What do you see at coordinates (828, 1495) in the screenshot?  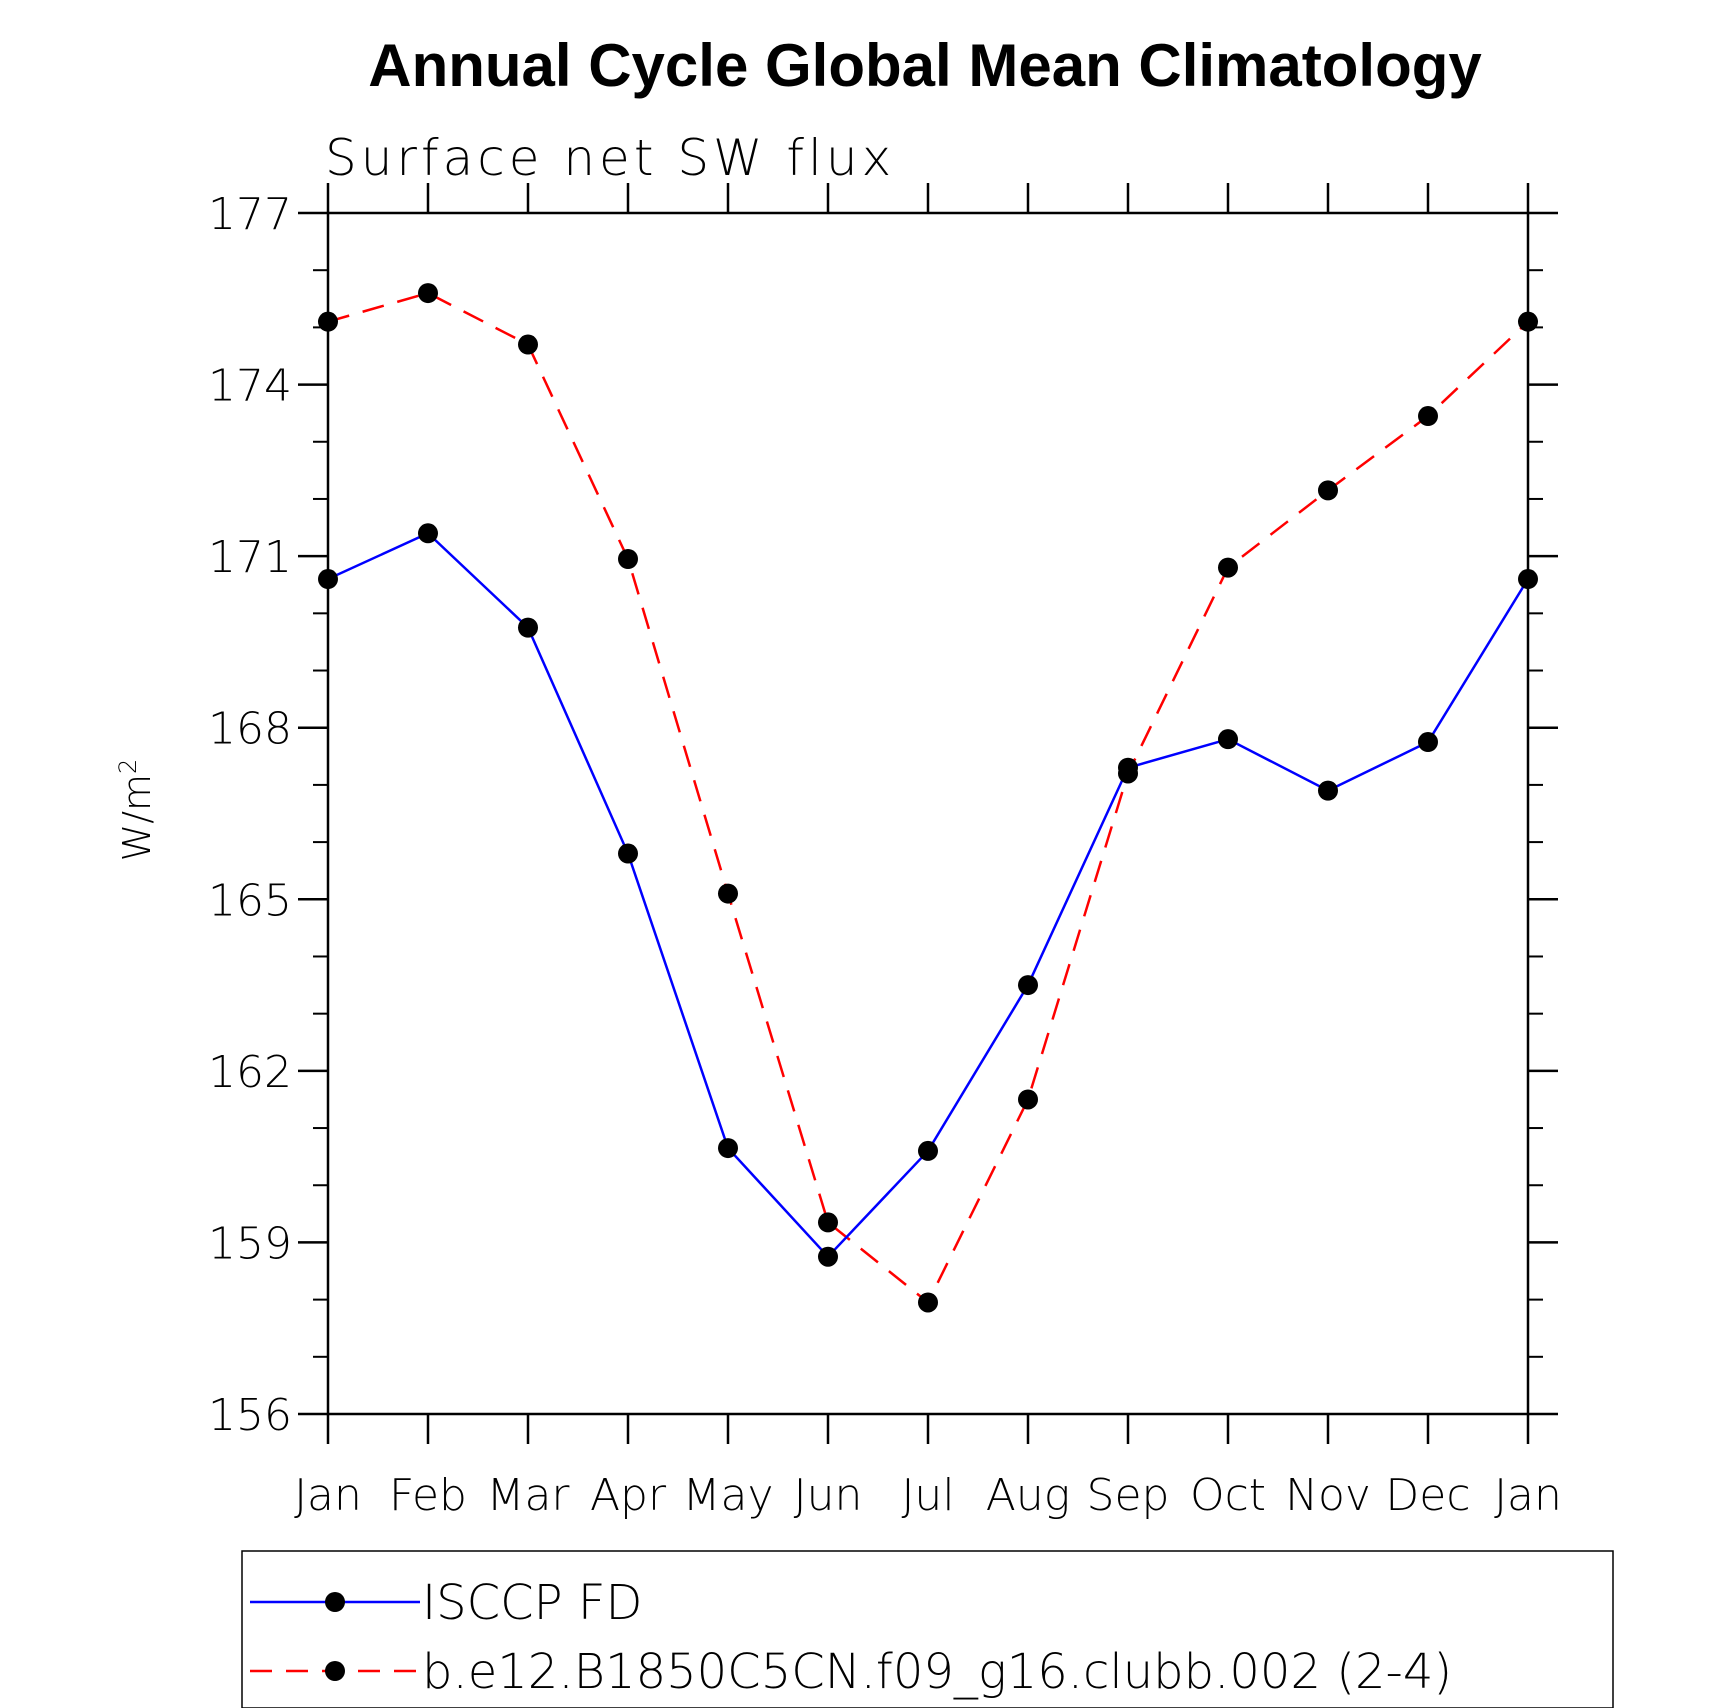 I see `x-tick-label: Jun` at bounding box center [828, 1495].